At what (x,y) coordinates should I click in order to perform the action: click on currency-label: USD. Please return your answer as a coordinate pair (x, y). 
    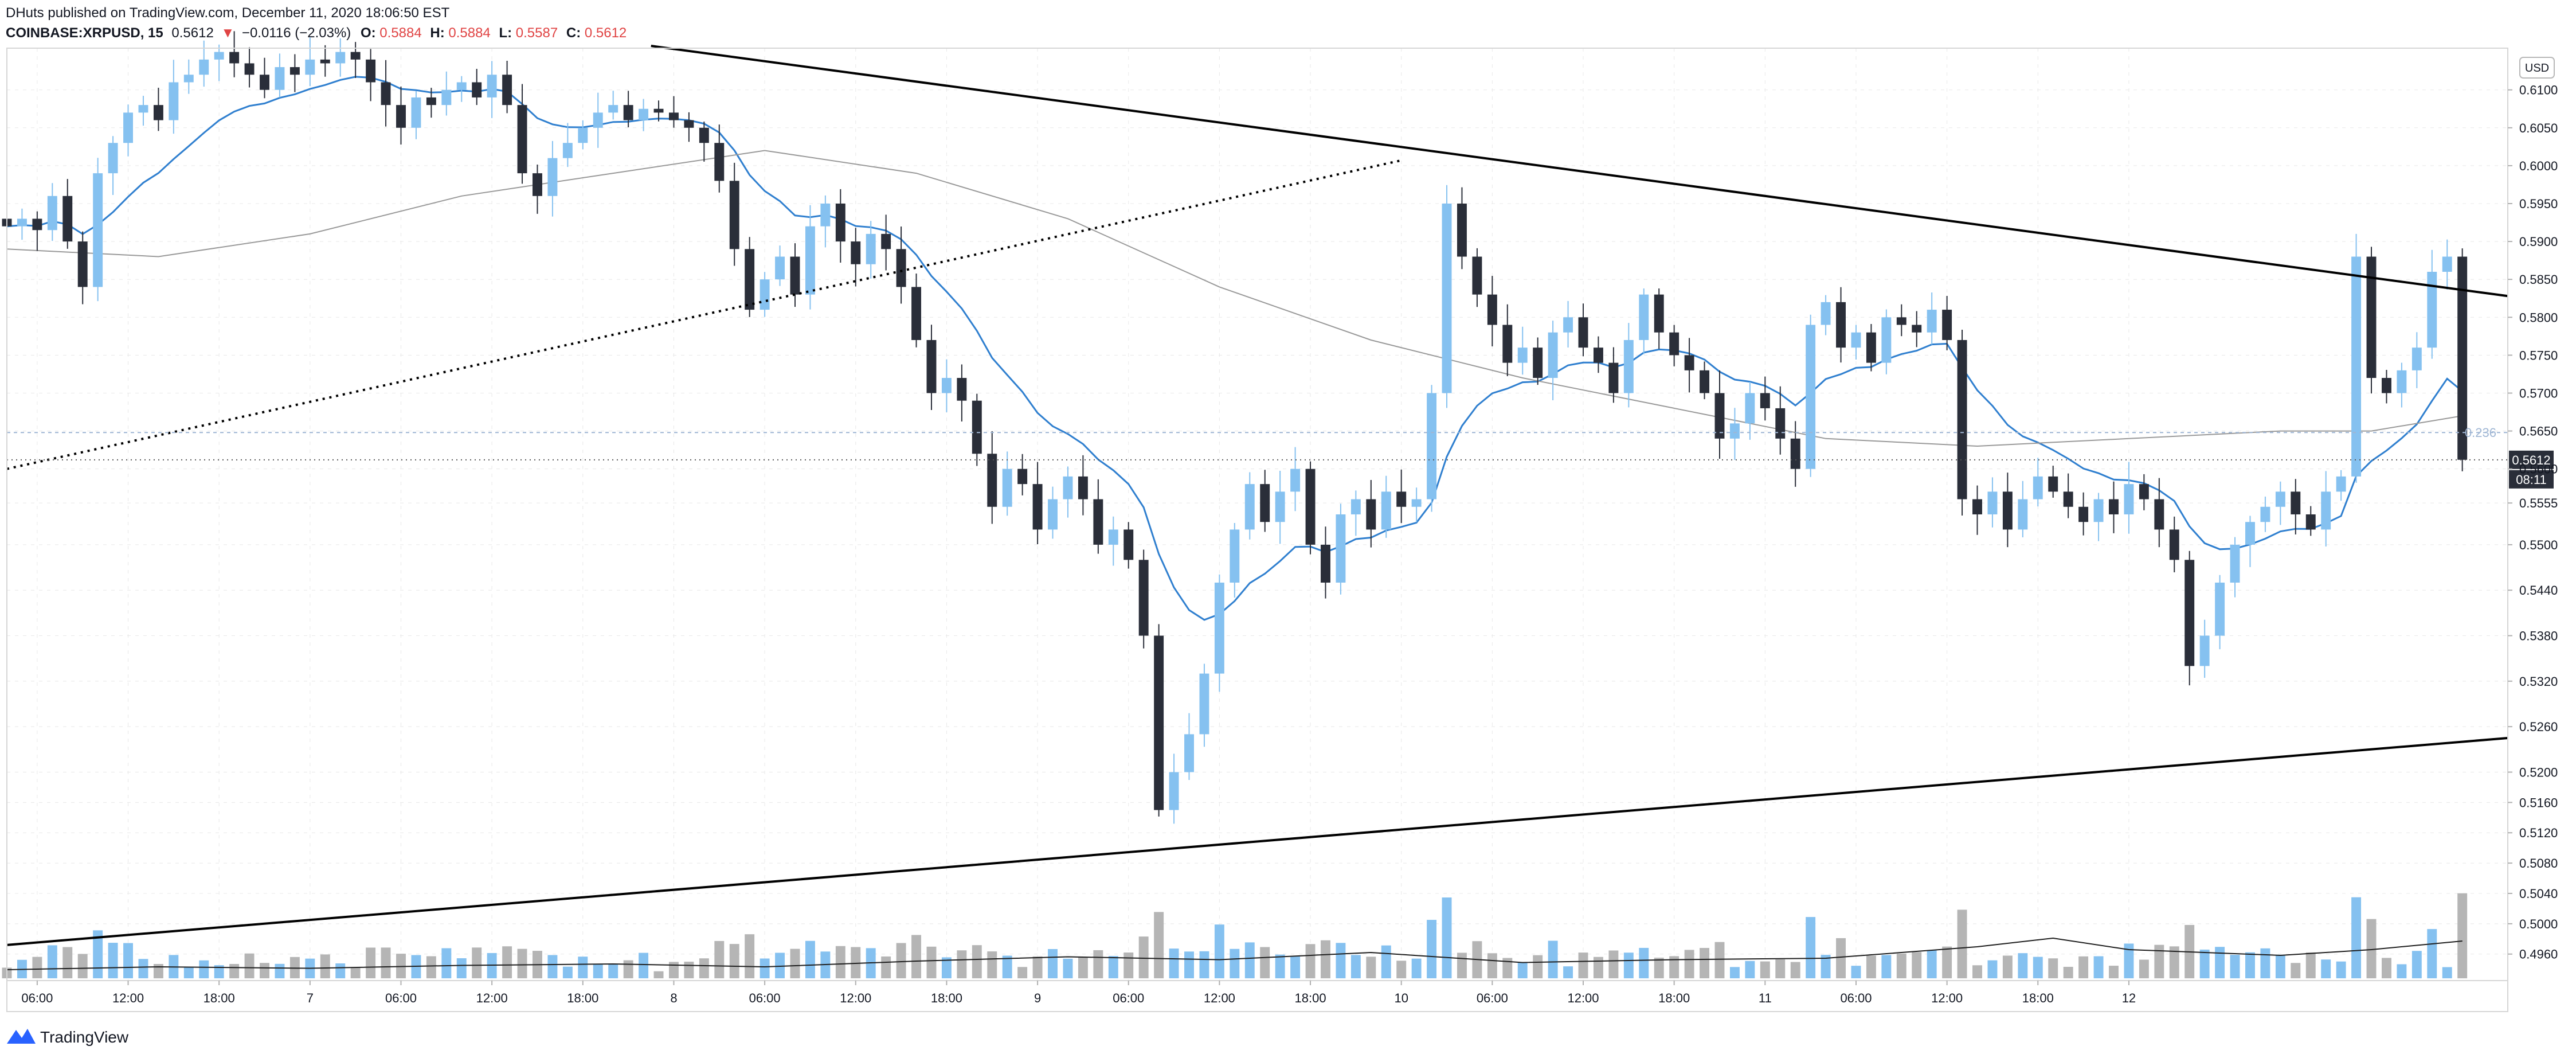
    Looking at the image, I should click on (2537, 68).